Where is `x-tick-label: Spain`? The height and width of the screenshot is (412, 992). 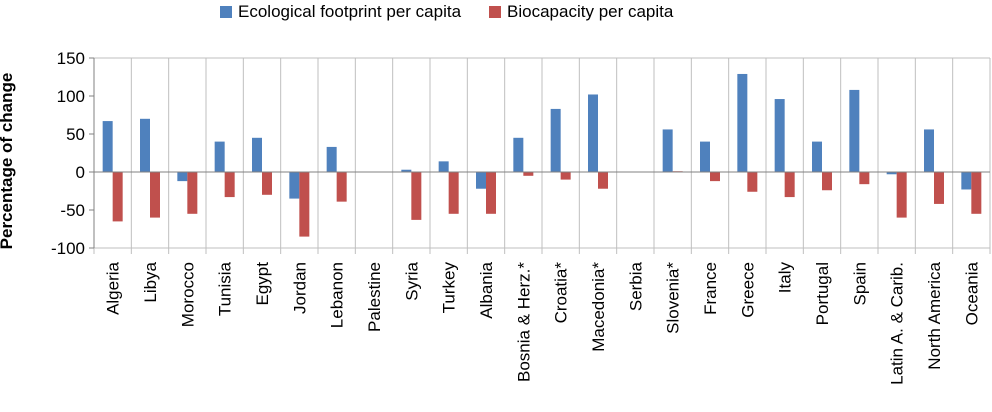
x-tick-label: Spain is located at coordinates (859, 283).